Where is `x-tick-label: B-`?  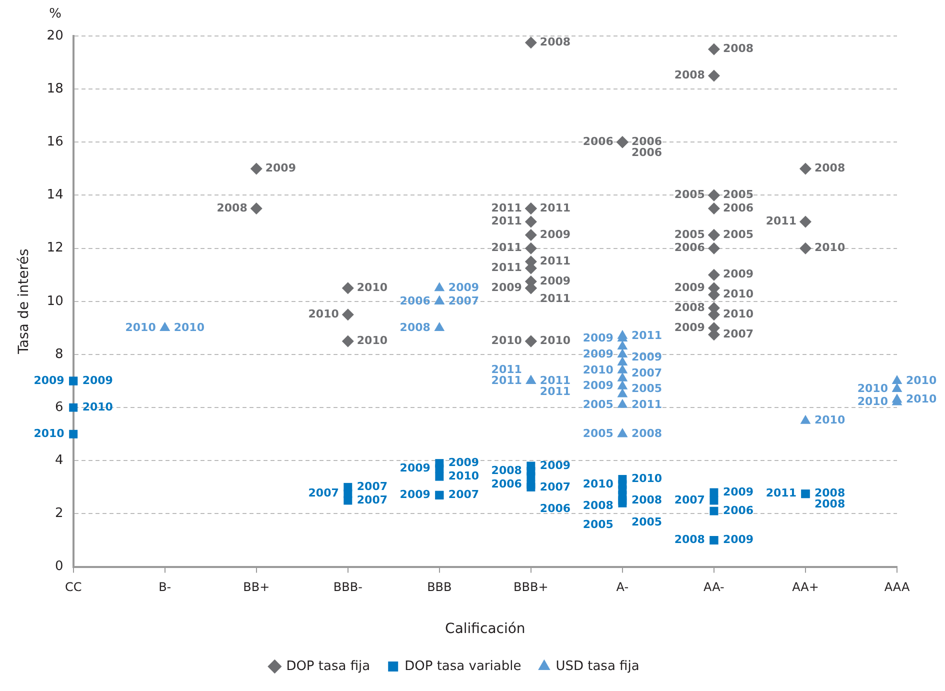
x-tick-label: B- is located at coordinates (165, 587).